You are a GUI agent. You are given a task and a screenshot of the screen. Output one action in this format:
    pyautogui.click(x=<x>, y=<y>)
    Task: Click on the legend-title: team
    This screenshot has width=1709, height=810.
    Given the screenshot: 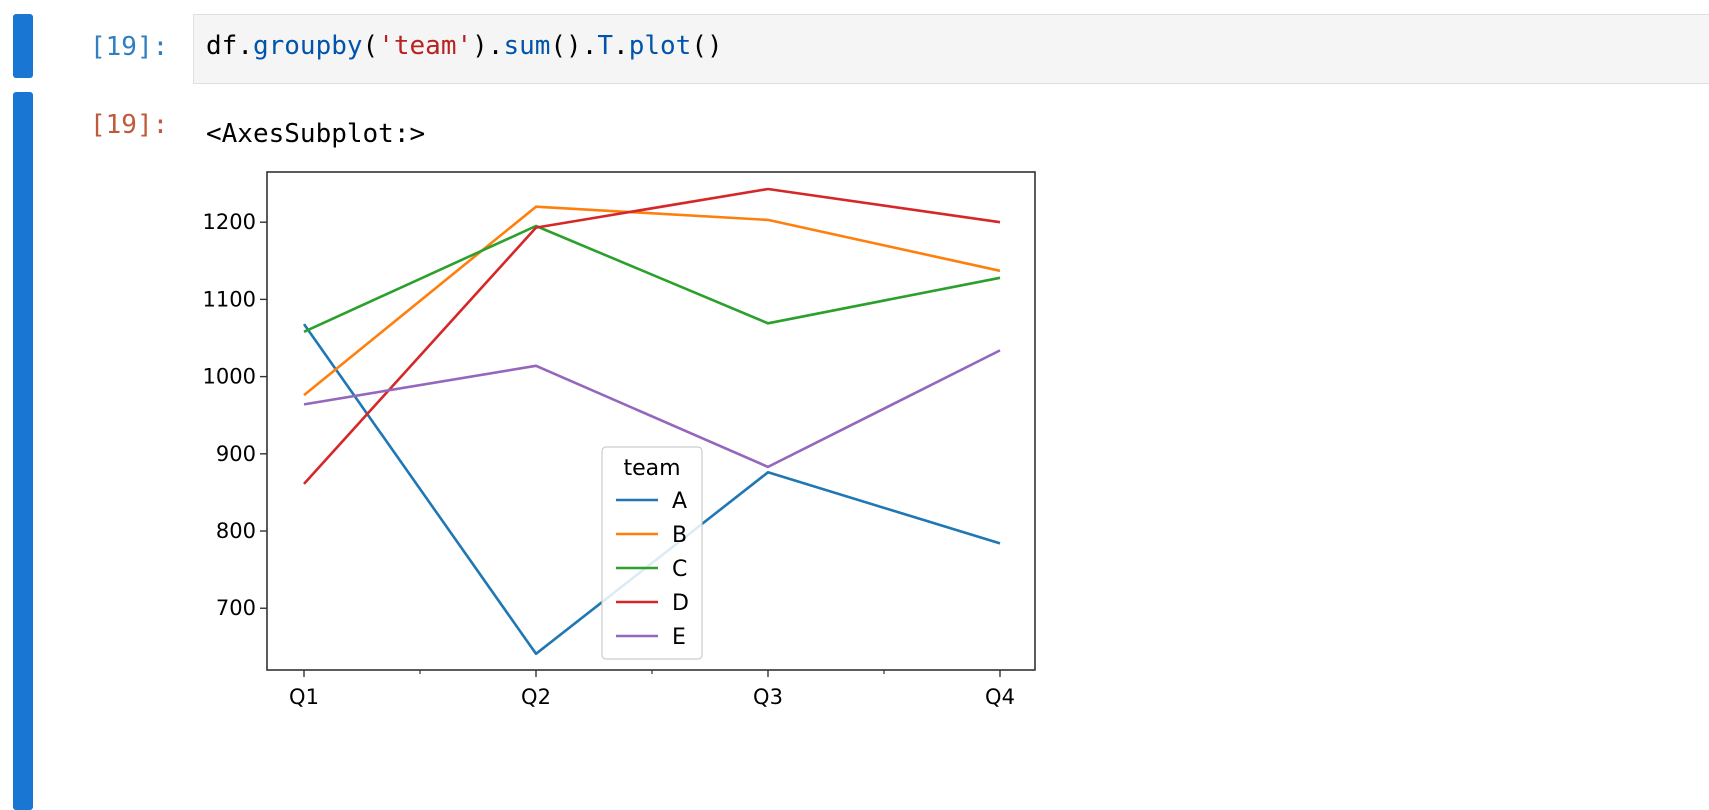 What is the action you would take?
    pyautogui.click(x=651, y=468)
    